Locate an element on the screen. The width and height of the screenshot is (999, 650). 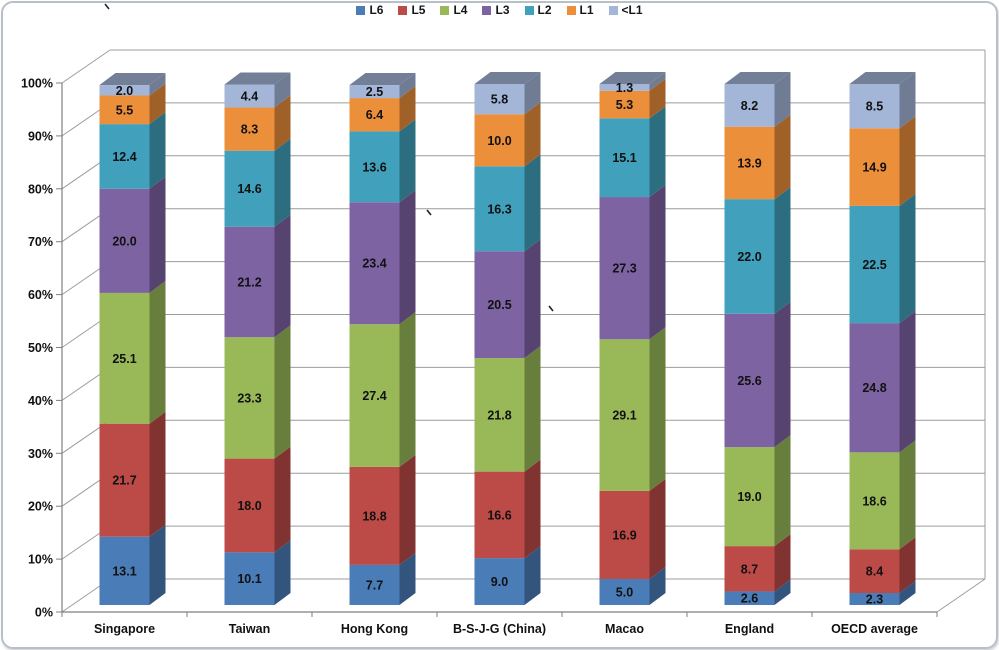
bar-value-label: 8.7 is located at coordinates (749, 569).